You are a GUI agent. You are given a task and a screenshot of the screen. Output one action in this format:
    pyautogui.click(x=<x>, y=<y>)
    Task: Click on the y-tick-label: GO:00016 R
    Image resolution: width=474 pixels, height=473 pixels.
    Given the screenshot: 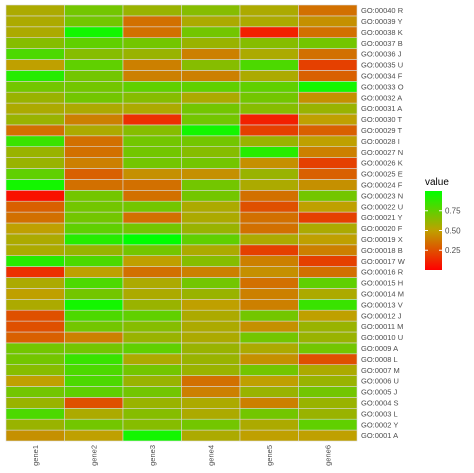 What is the action you would take?
    pyautogui.click(x=382, y=272)
    